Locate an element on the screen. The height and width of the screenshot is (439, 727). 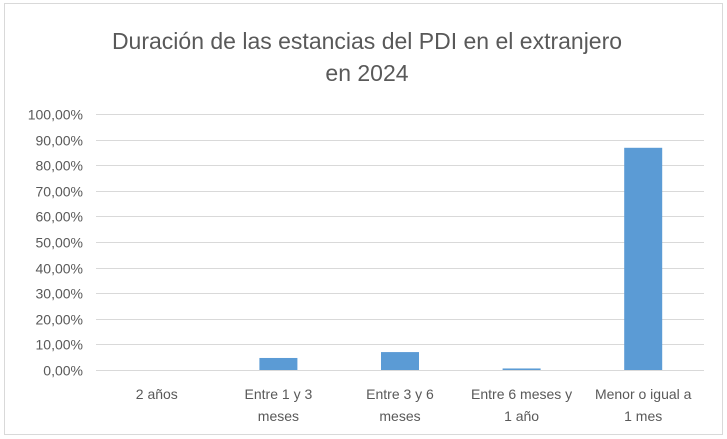
y-tick-label: 50,00% is located at coordinates (59, 243).